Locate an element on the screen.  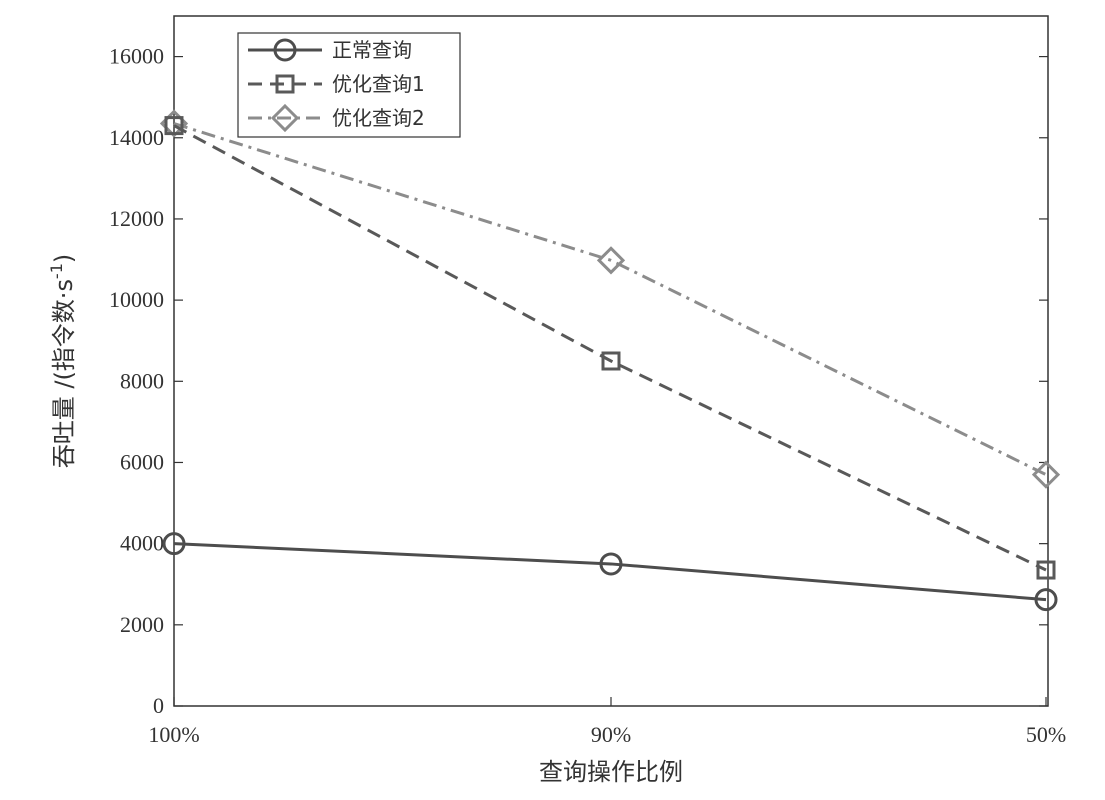
x-axis-ticks: 100% 90% 50% is located at coordinates (607, 722).